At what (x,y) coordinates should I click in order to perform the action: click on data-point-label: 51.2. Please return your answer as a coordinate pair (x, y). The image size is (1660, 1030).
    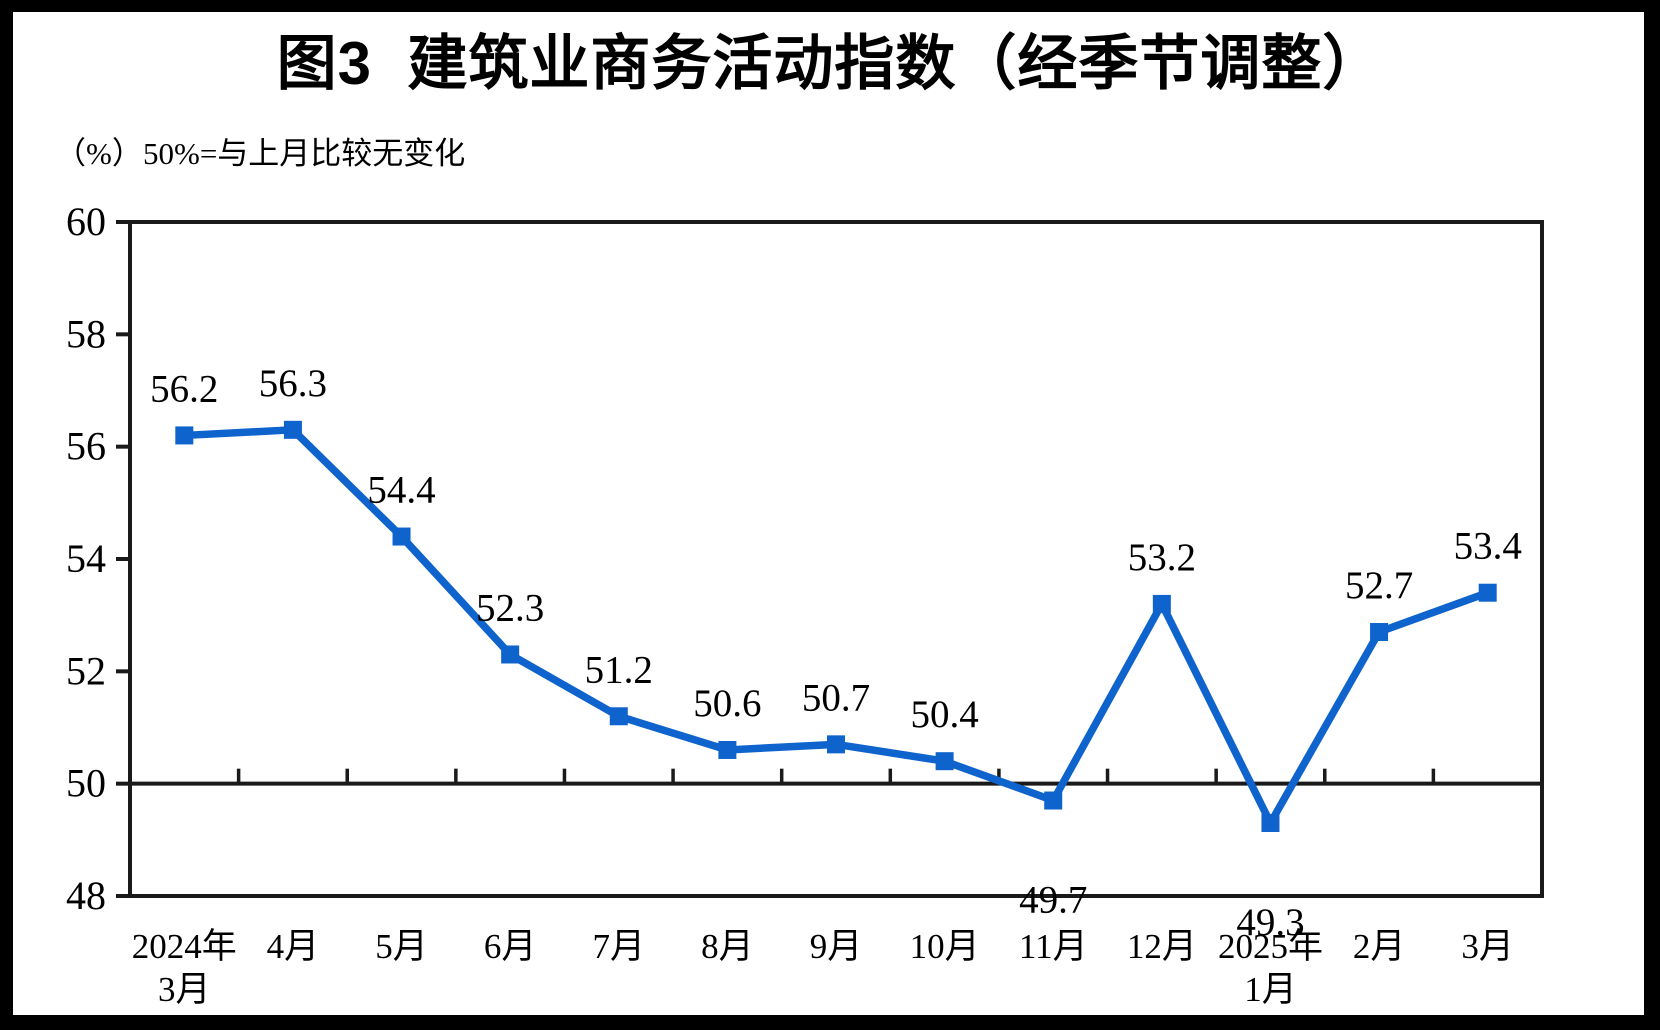
    Looking at the image, I should click on (619, 669).